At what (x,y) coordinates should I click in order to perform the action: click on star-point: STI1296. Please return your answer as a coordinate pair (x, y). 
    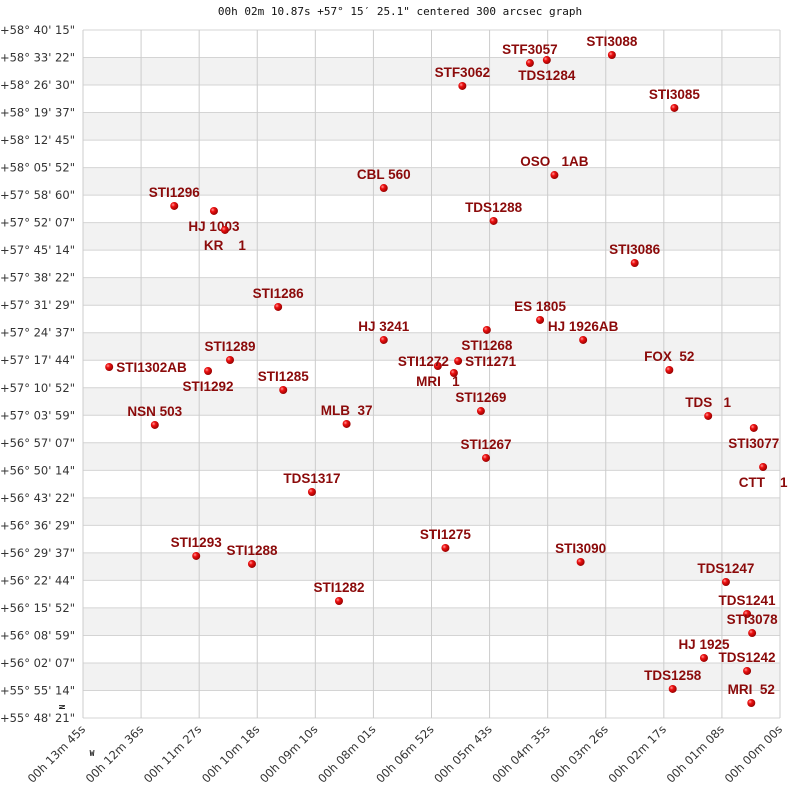
    Looking at the image, I should click on (175, 197).